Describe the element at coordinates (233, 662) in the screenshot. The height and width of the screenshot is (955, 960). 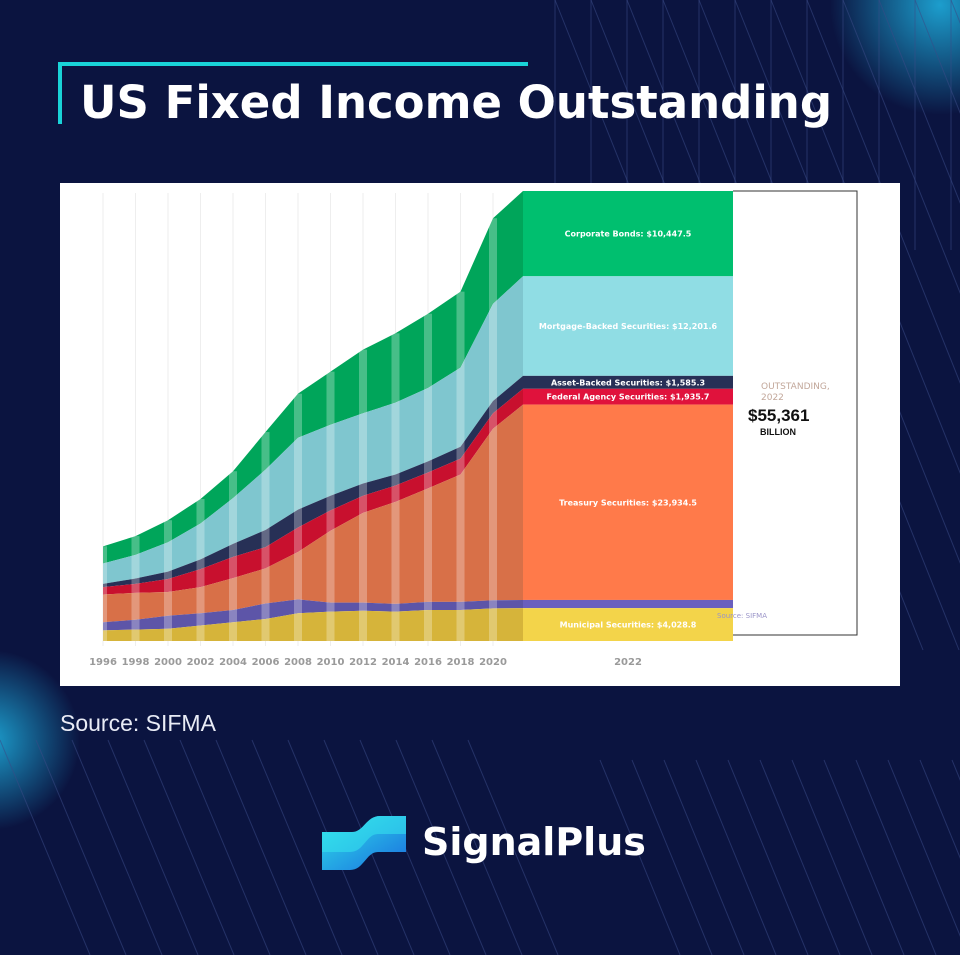
I see `x-tick-label: 2004` at that location.